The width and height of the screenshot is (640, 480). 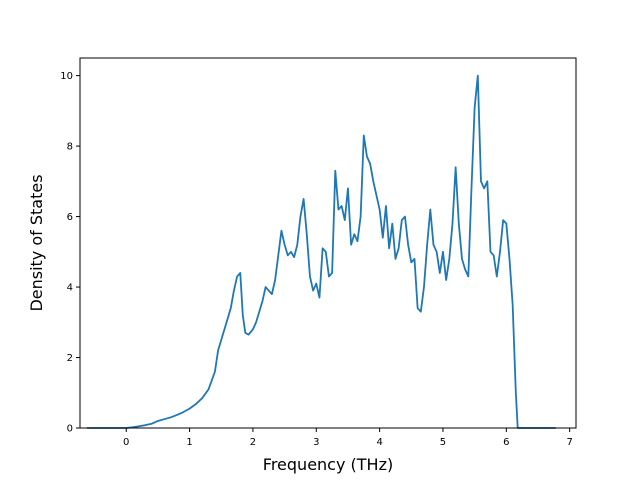 What do you see at coordinates (70, 217) in the screenshot?
I see `y-tick-label: 6` at bounding box center [70, 217].